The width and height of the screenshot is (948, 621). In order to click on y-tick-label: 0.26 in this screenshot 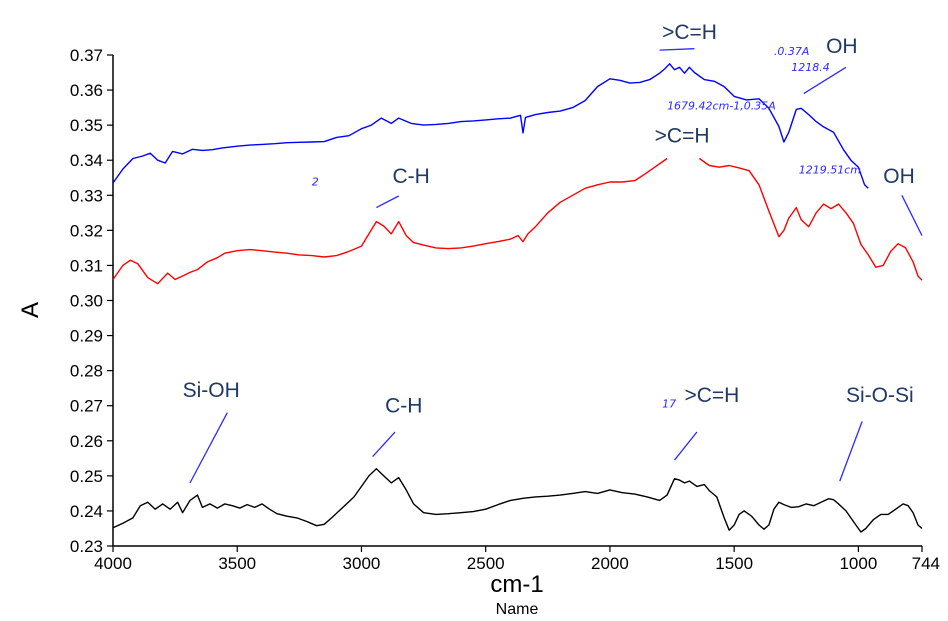, I will do `click(86, 441)`.